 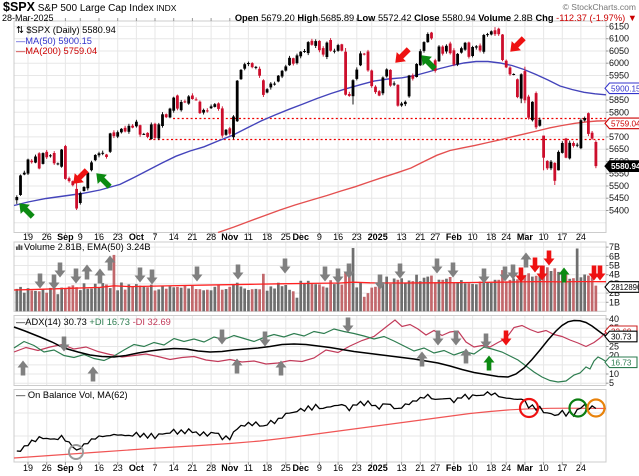 What do you see at coordinates (614, 247) in the screenshot?
I see `svg-text: 7B` at bounding box center [614, 247].